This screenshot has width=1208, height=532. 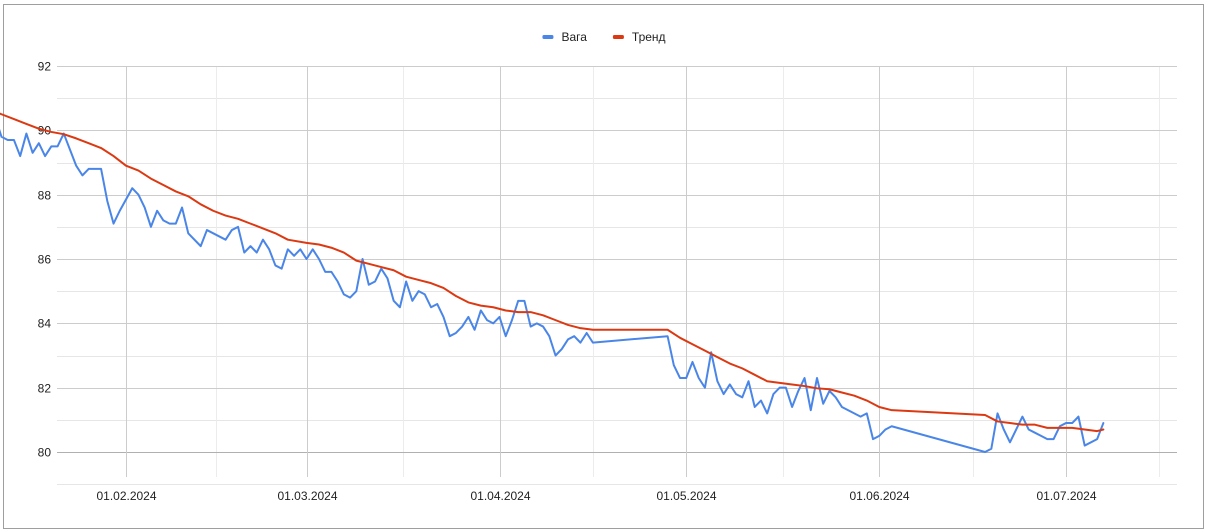 What do you see at coordinates (574, 37) in the screenshot?
I see `legend-label-weight: Вага` at bounding box center [574, 37].